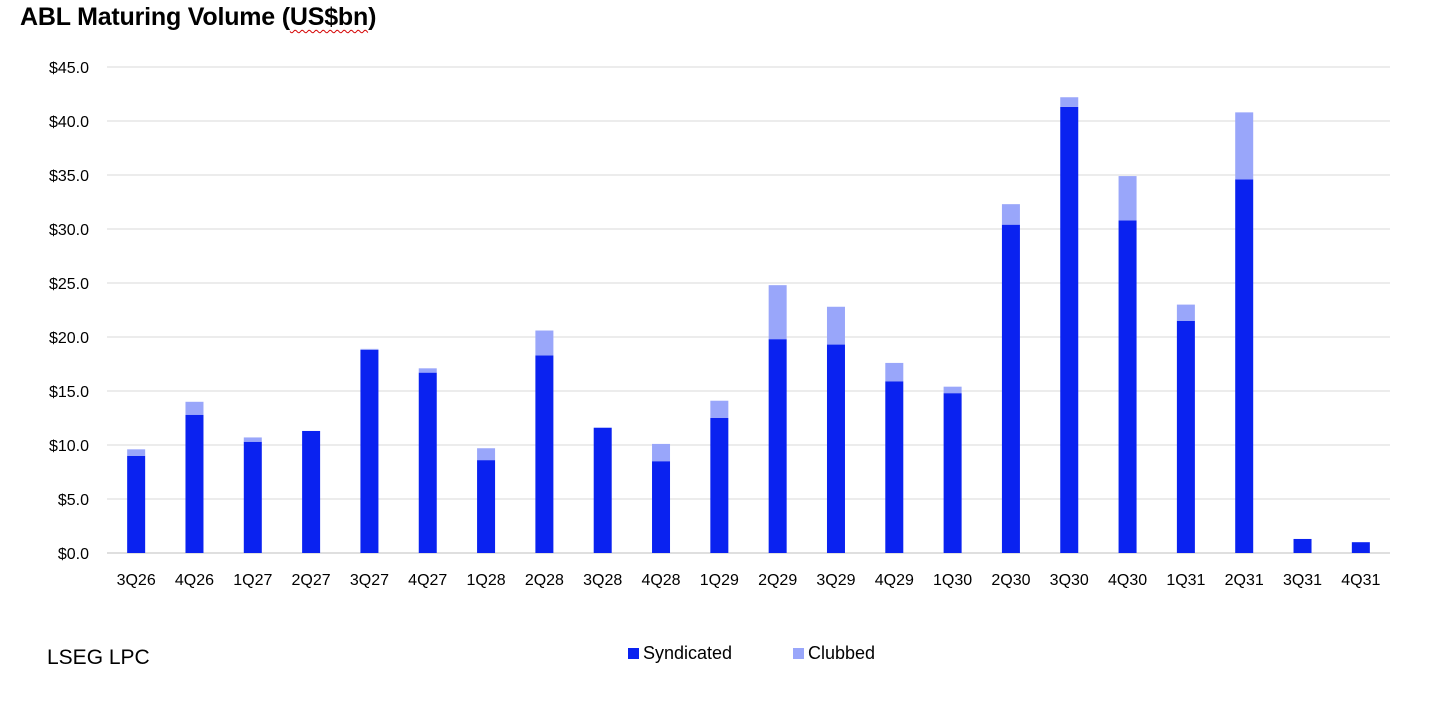 This screenshot has width=1430, height=704. Describe the element at coordinates (544, 580) in the screenshot. I see `x-tick-label: 2Q28` at that location.